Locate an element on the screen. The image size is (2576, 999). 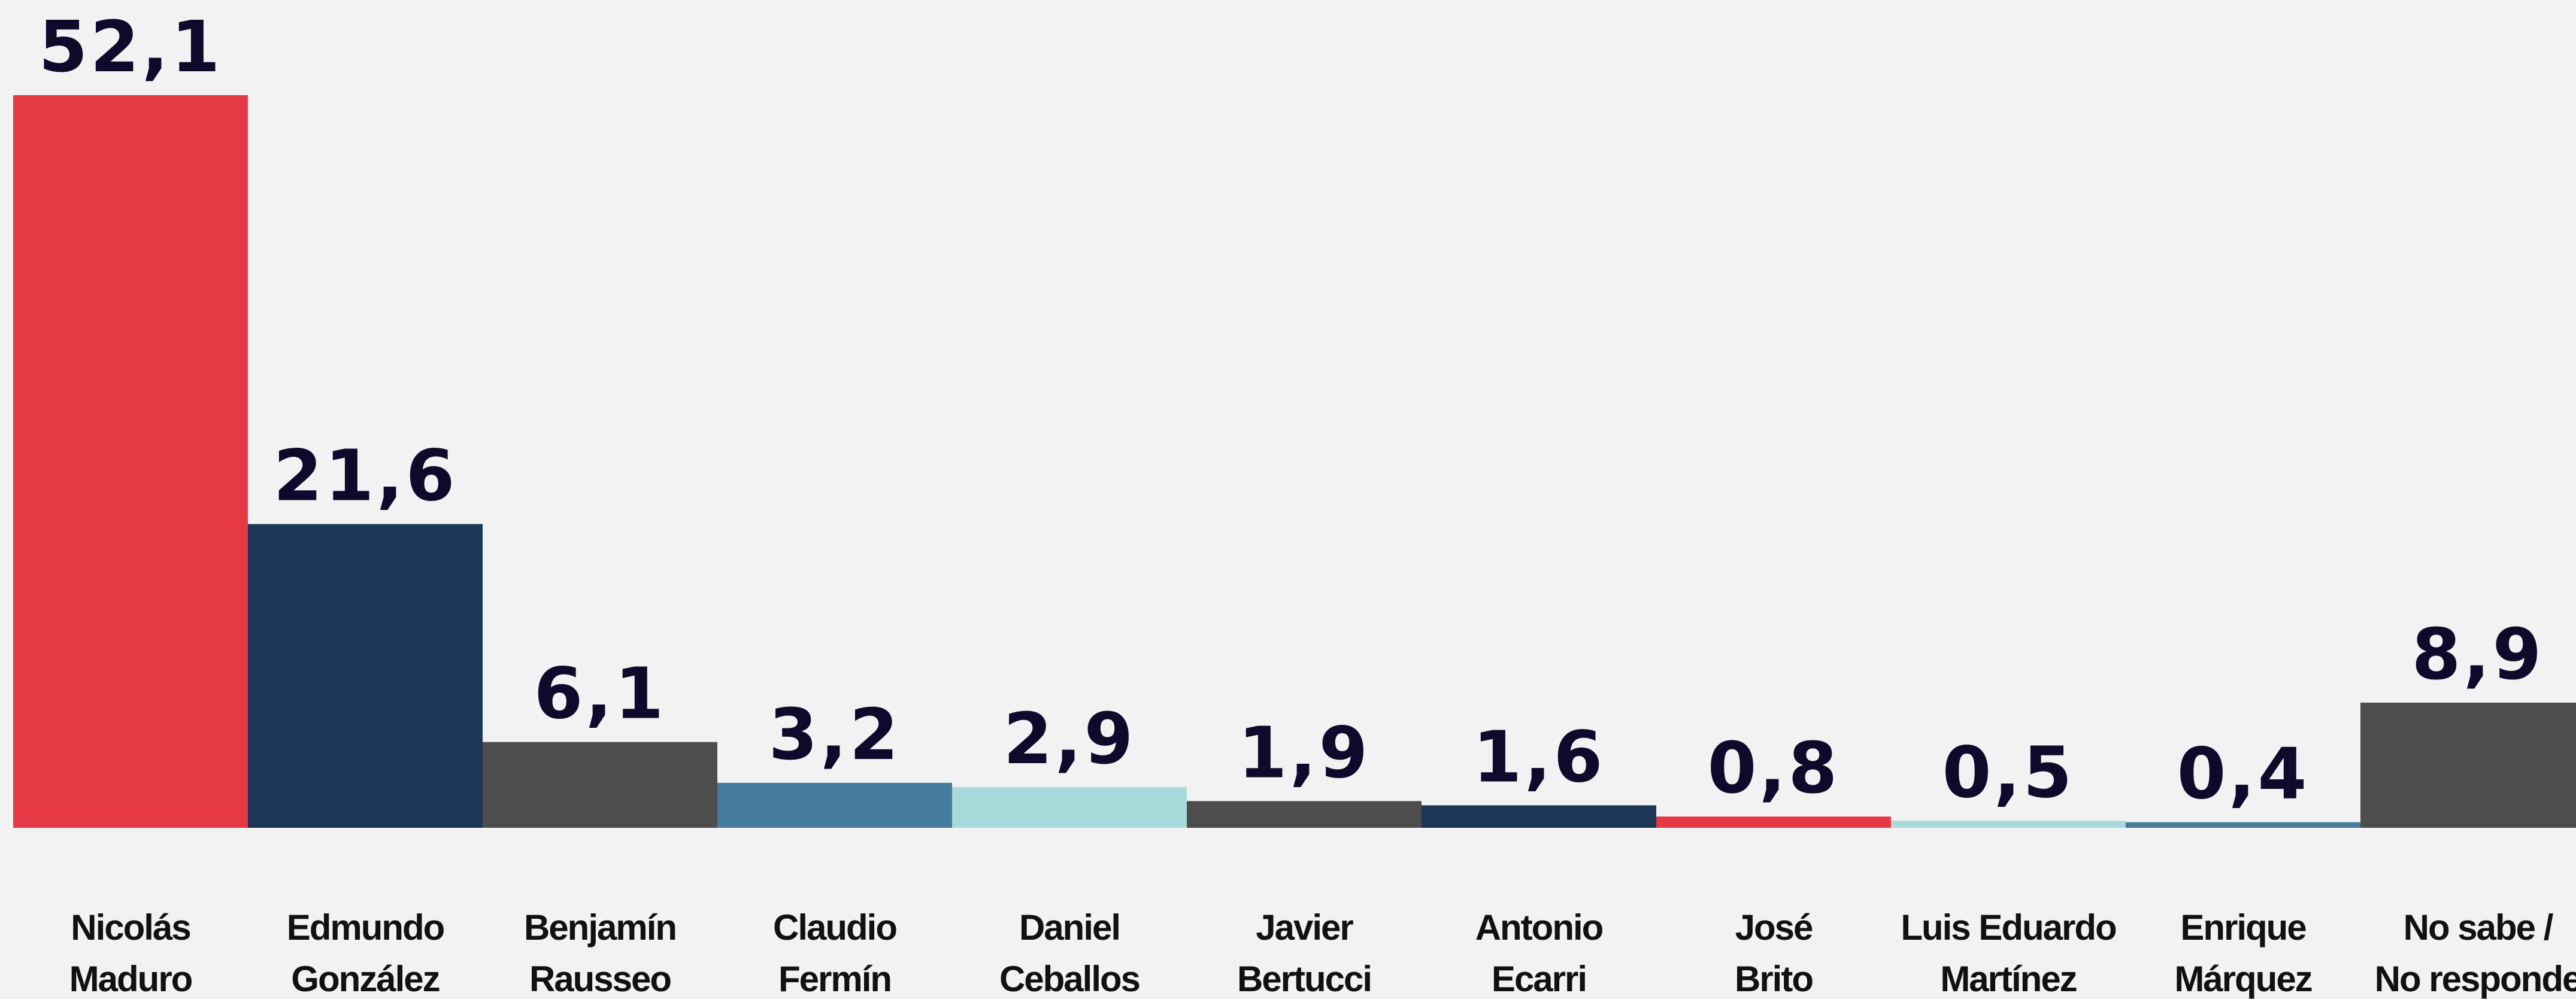
category-label: Antonio is located at coordinates (1539, 927).